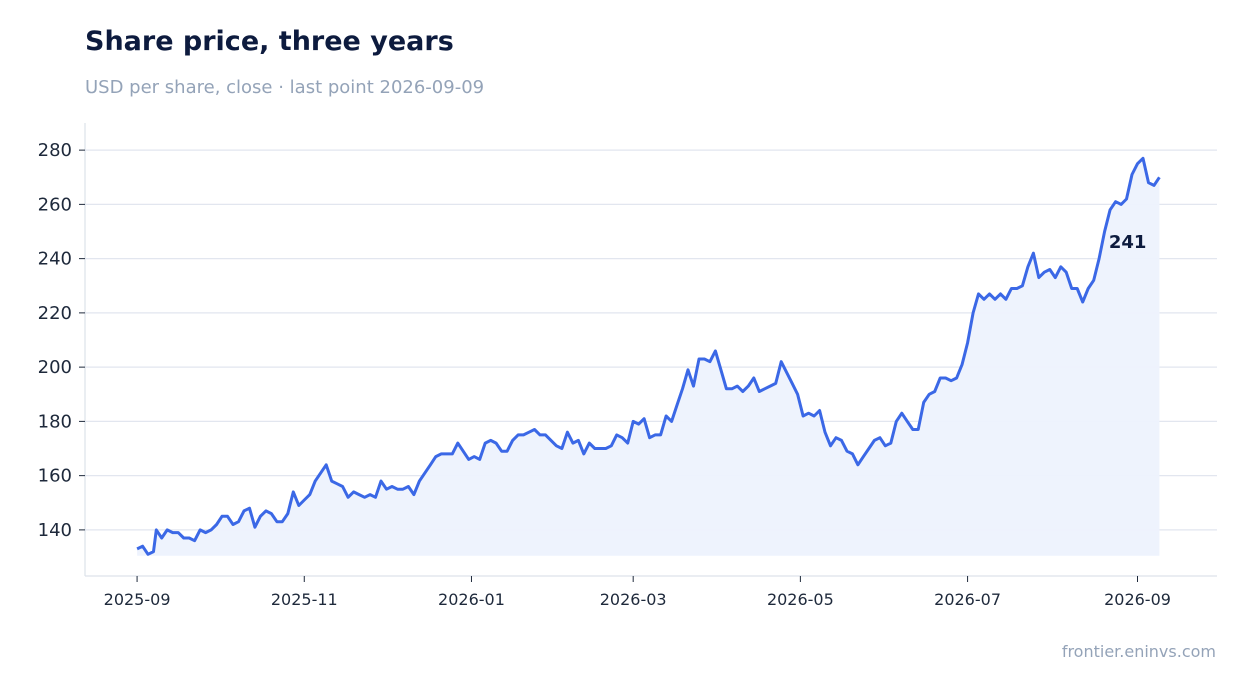  What do you see at coordinates (55, 259) in the screenshot?
I see `y-tick-label: 240` at bounding box center [55, 259].